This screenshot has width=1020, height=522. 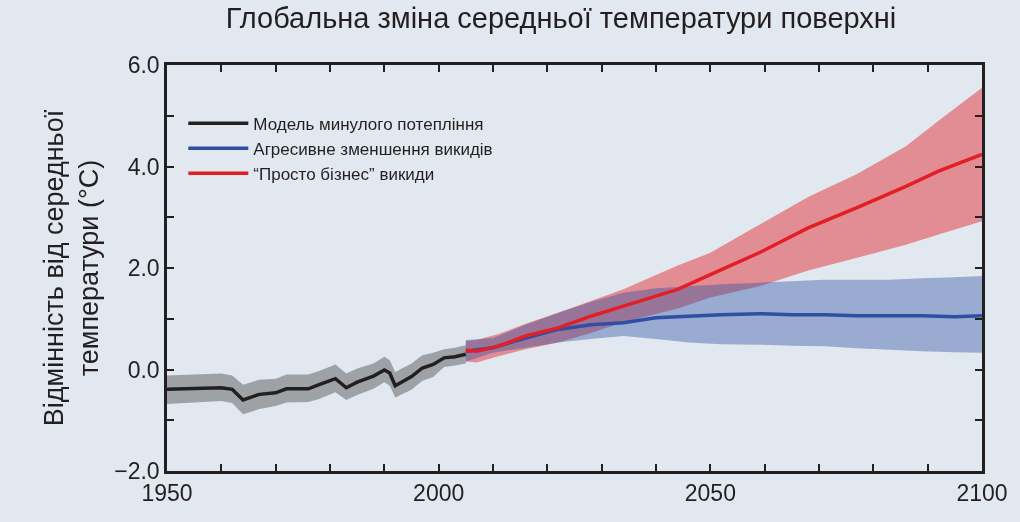 I want to click on legend-label: Агресивне зменшення викидів, so click(x=373, y=149).